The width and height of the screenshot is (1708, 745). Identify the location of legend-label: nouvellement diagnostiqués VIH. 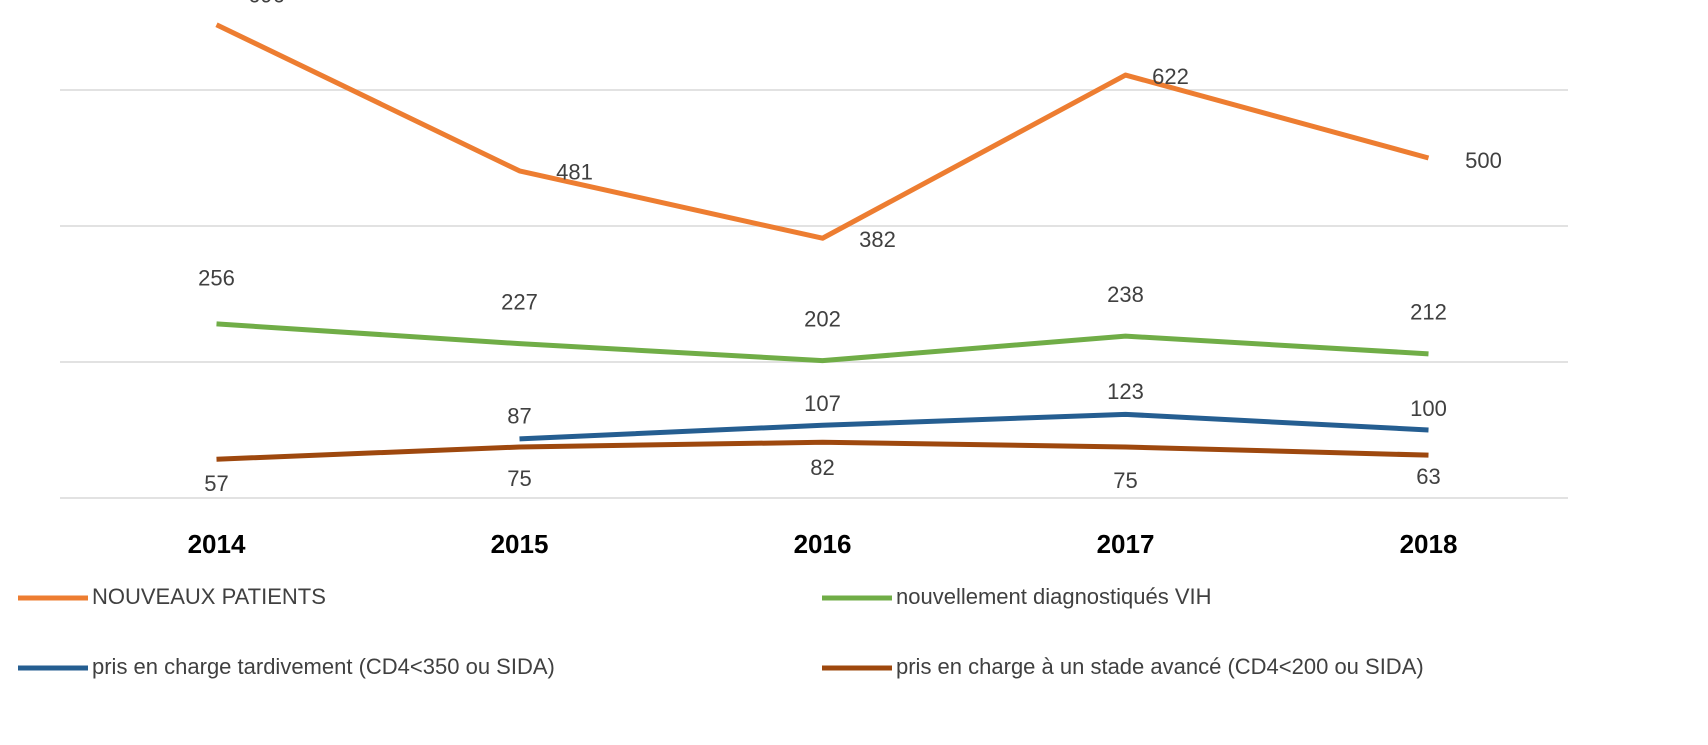
(1054, 596).